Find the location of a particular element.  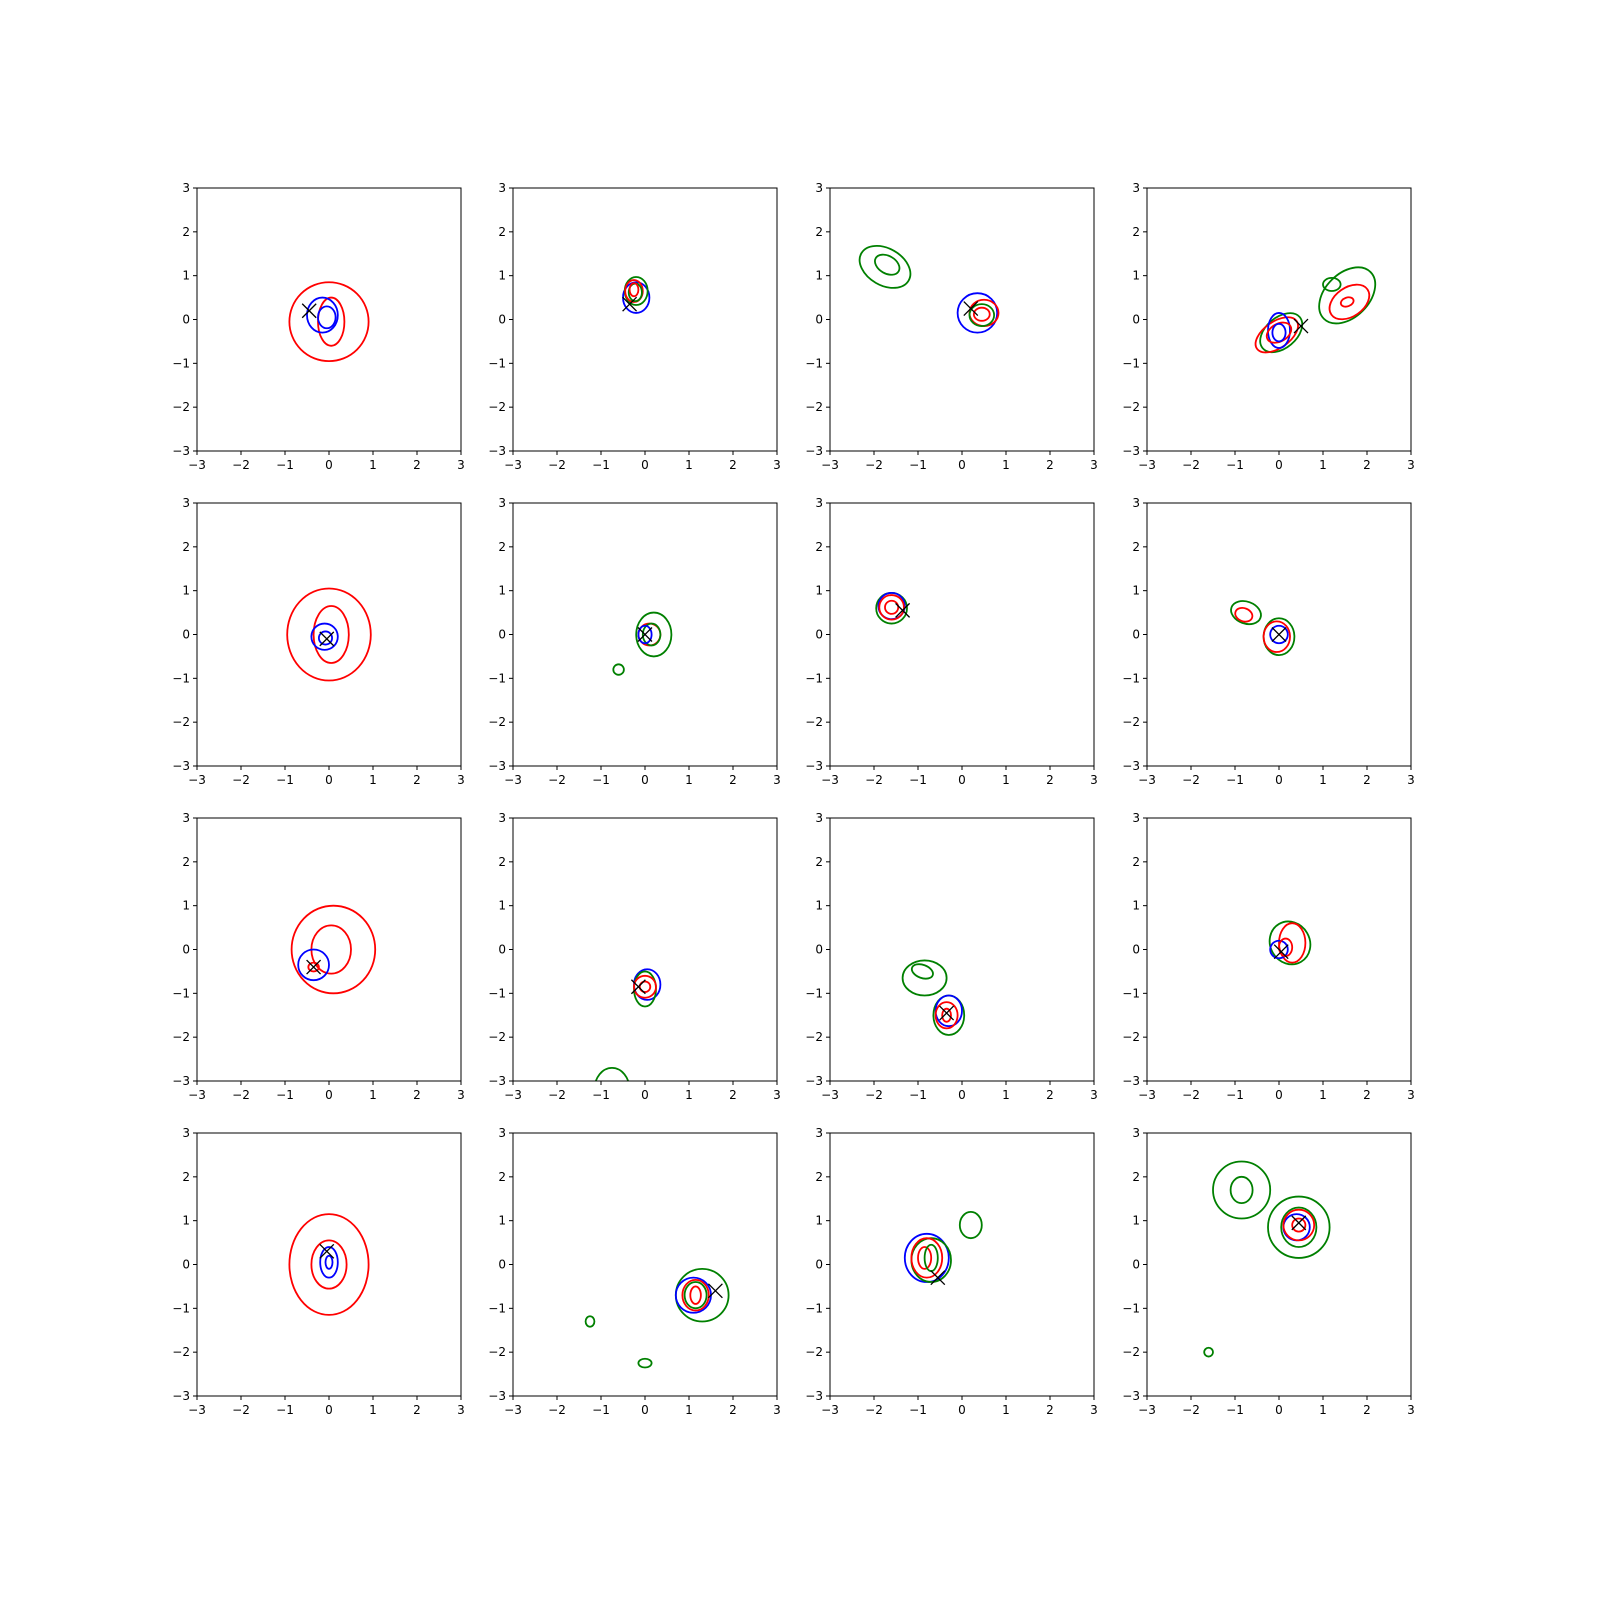

contour-line-blue is located at coordinates (322, 315).